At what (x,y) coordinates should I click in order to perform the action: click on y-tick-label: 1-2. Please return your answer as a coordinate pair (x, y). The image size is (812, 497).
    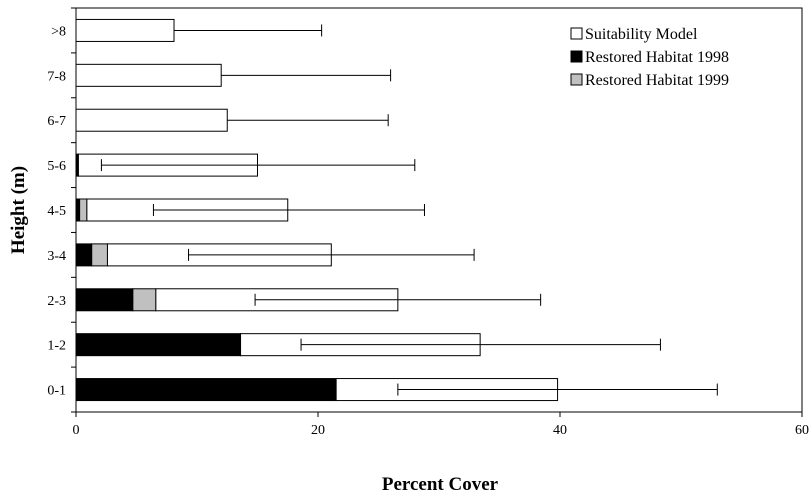
    Looking at the image, I should click on (56, 346).